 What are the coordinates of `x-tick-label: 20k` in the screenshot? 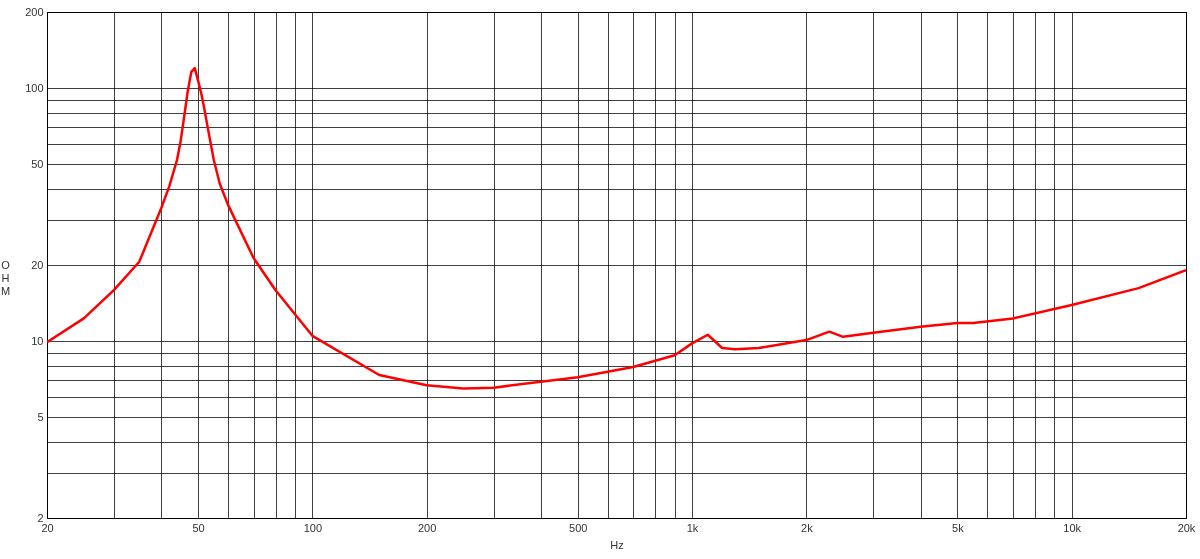 It's located at (1186, 527).